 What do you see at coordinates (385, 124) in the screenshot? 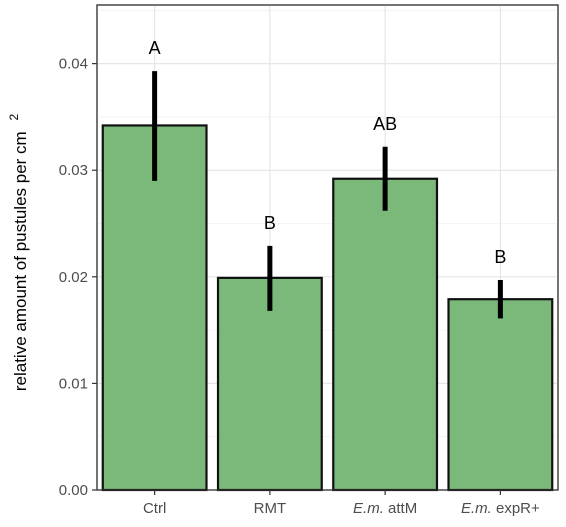
I see `significance-label: AB` at bounding box center [385, 124].